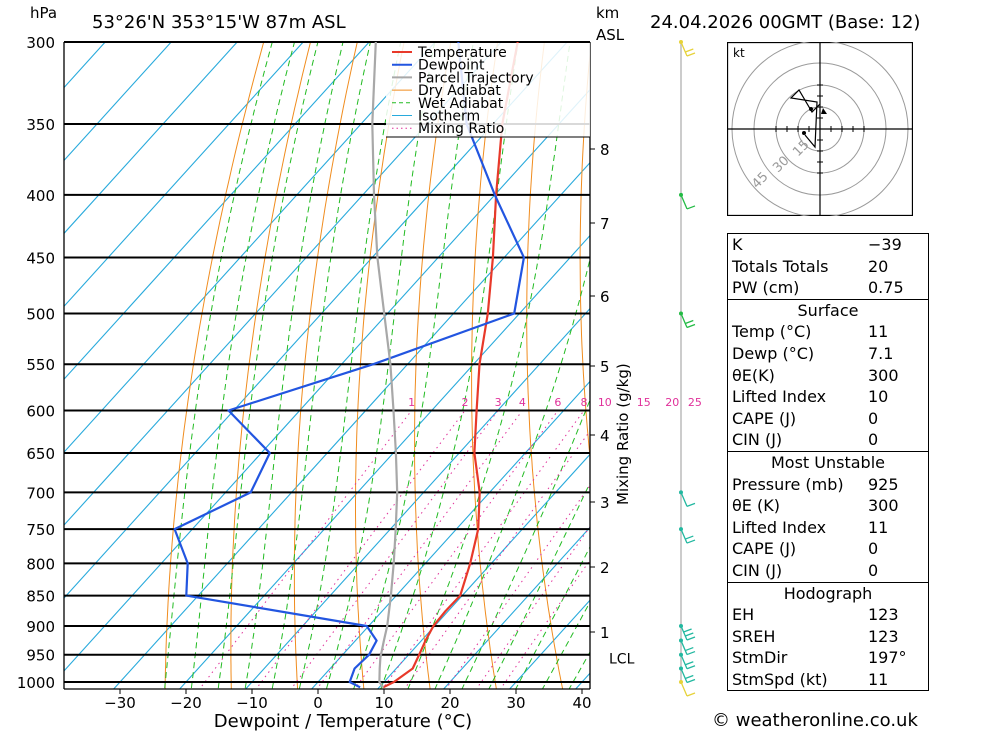  I want to click on index-value: 197°, so click(887, 658).